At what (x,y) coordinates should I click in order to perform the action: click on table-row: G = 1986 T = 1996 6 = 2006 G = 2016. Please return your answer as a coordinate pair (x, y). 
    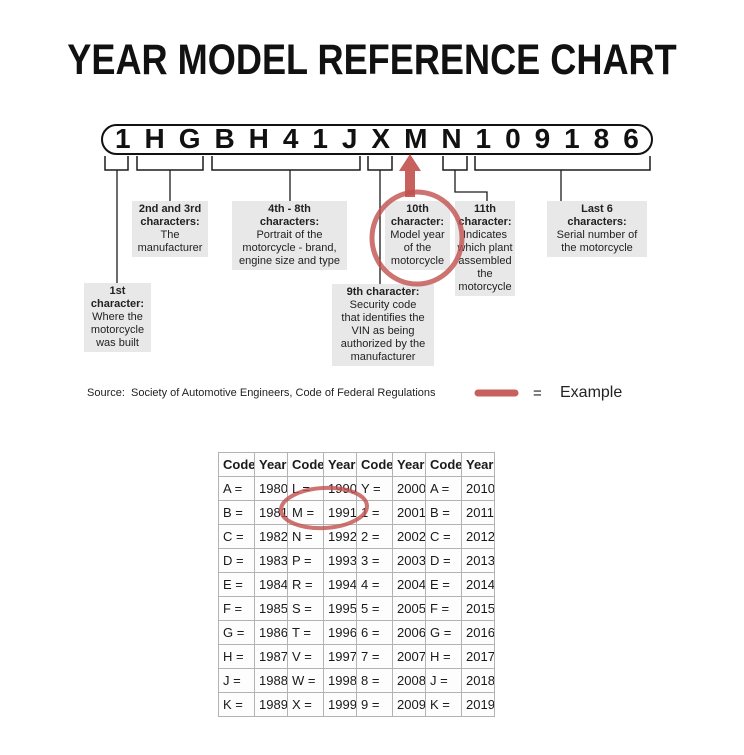
    Looking at the image, I should click on (356, 632).